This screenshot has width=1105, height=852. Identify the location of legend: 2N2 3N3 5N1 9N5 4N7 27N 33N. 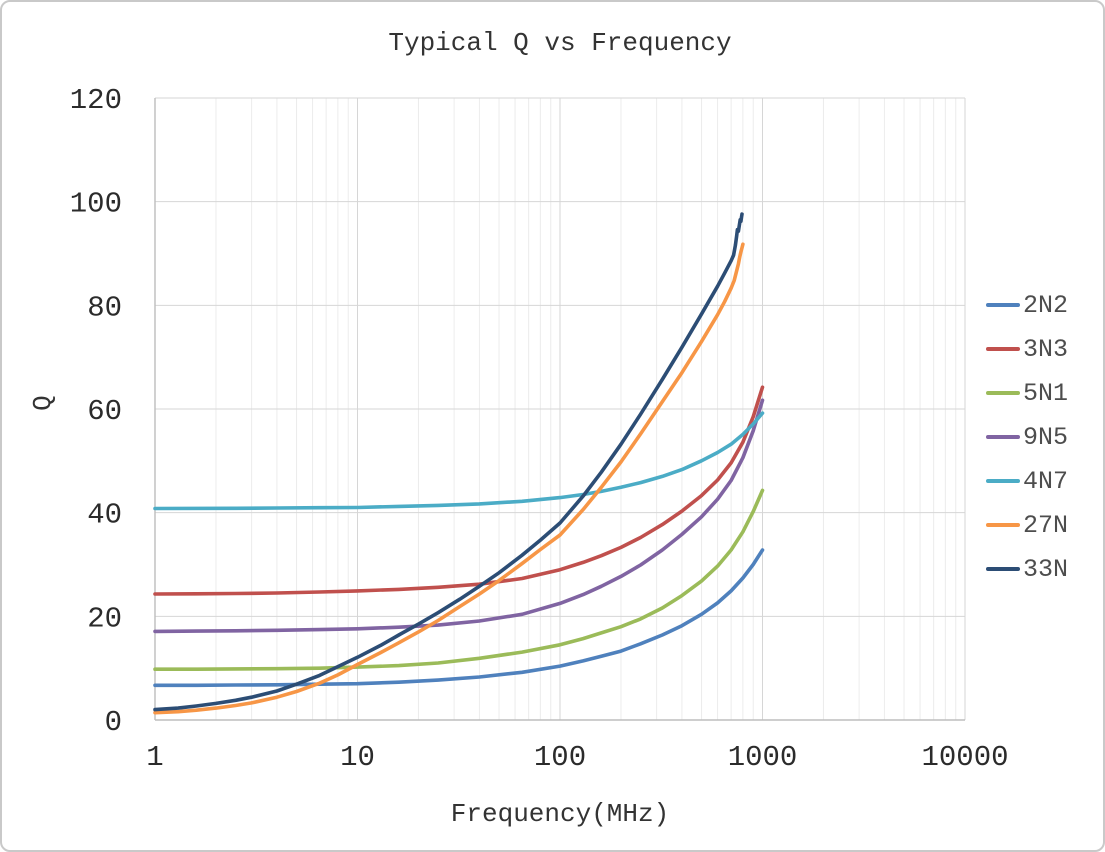
(1044, 437).